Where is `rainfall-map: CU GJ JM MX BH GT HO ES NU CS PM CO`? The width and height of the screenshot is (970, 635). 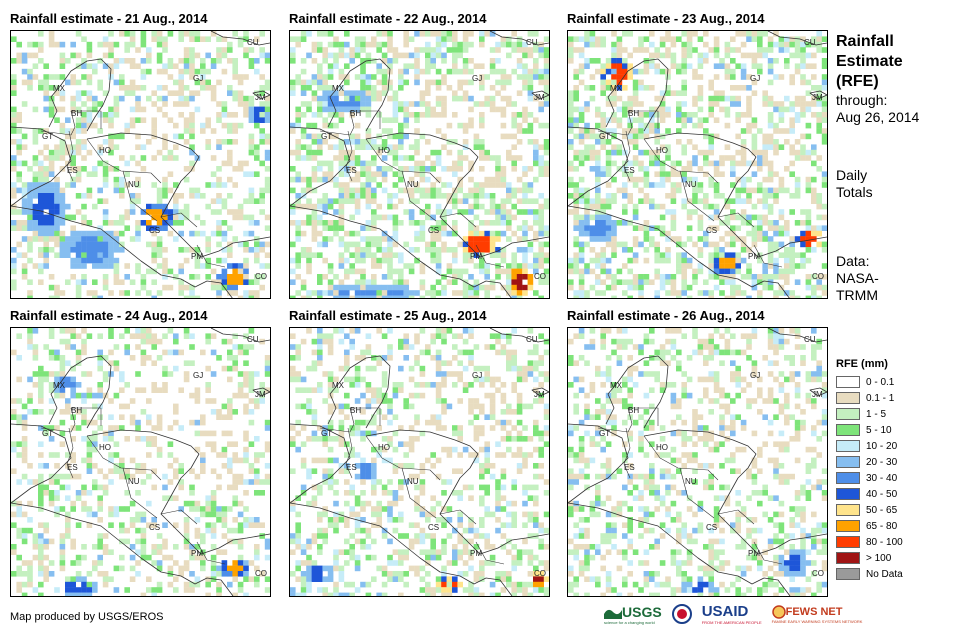
rainfall-map: CU GJ JM MX BH GT HO ES NU CS PM CO is located at coordinates (419, 462).